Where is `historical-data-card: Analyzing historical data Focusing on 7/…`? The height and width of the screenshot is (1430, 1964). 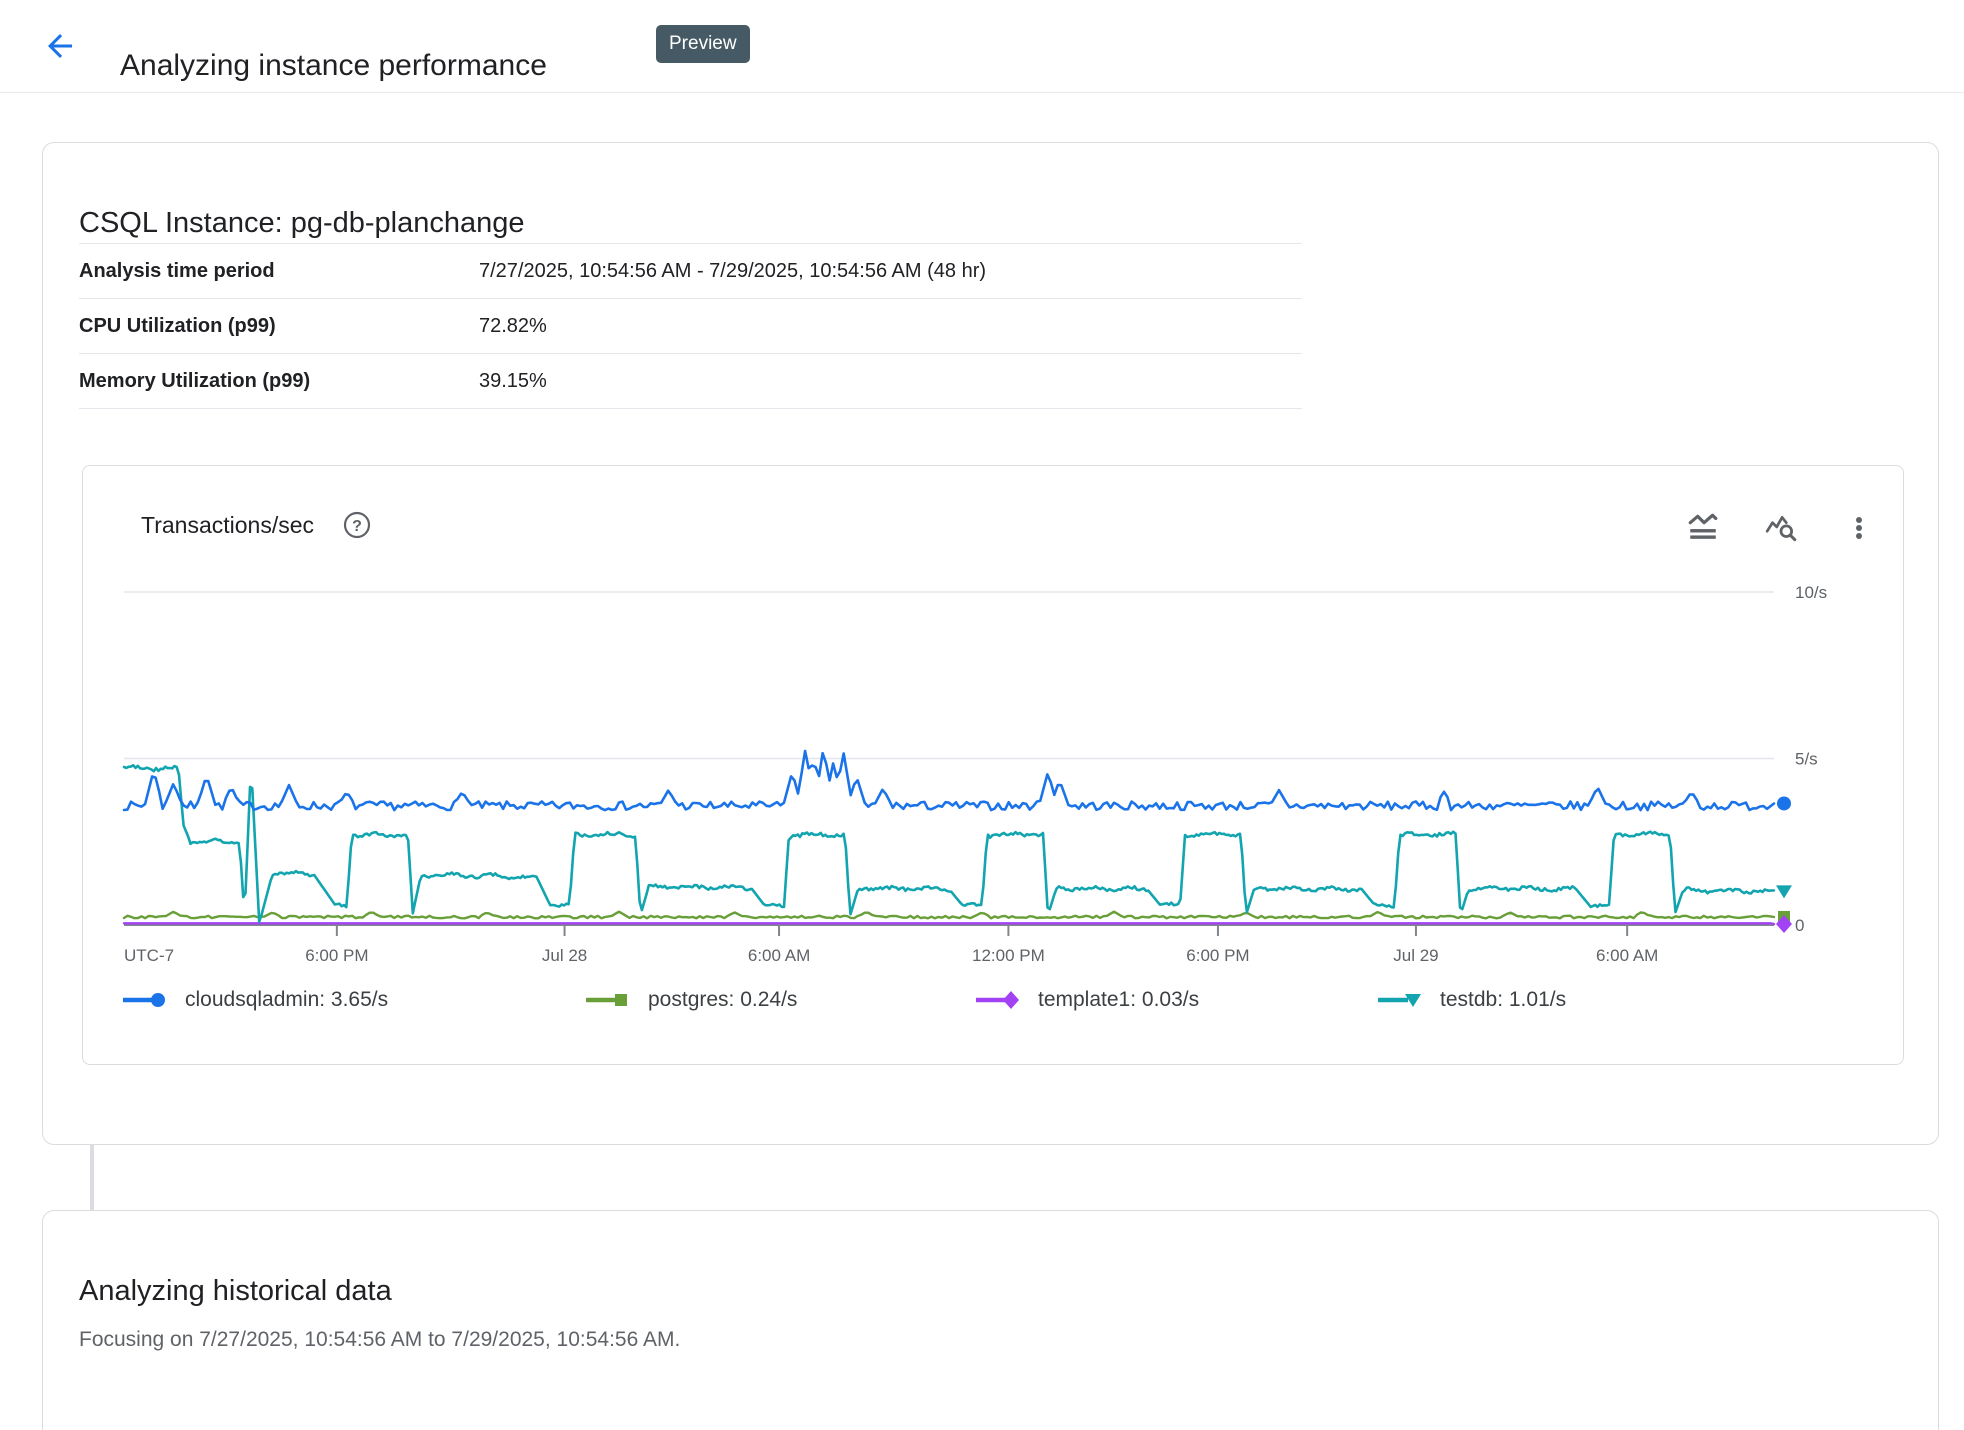 historical-data-card: Analyzing historical data Focusing on 7/… is located at coordinates (990, 1320).